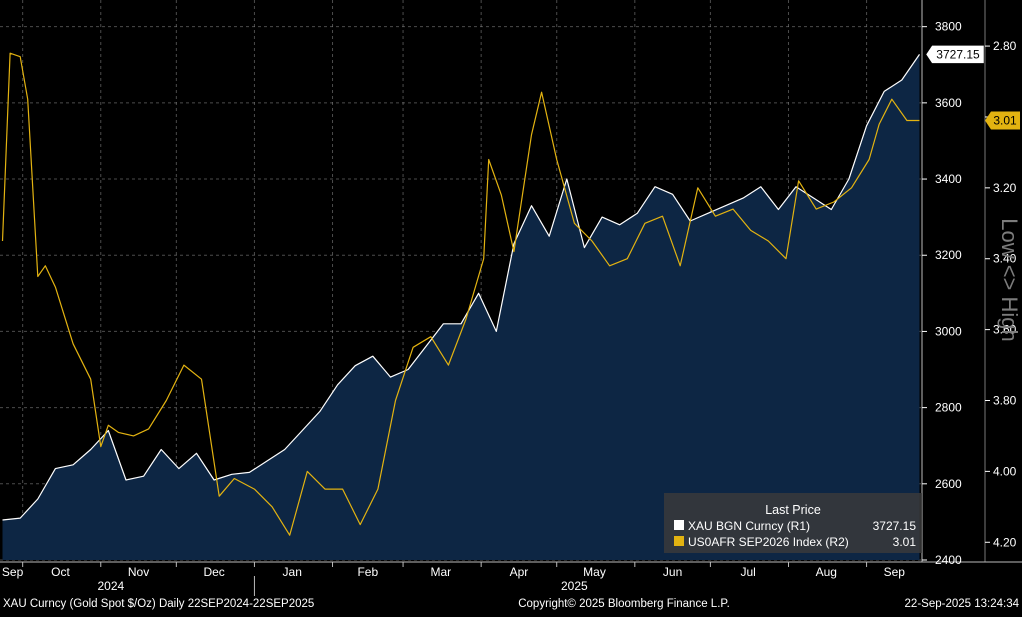  I want to click on last-value-tag-us0afr-bg, so click(1002, 120).